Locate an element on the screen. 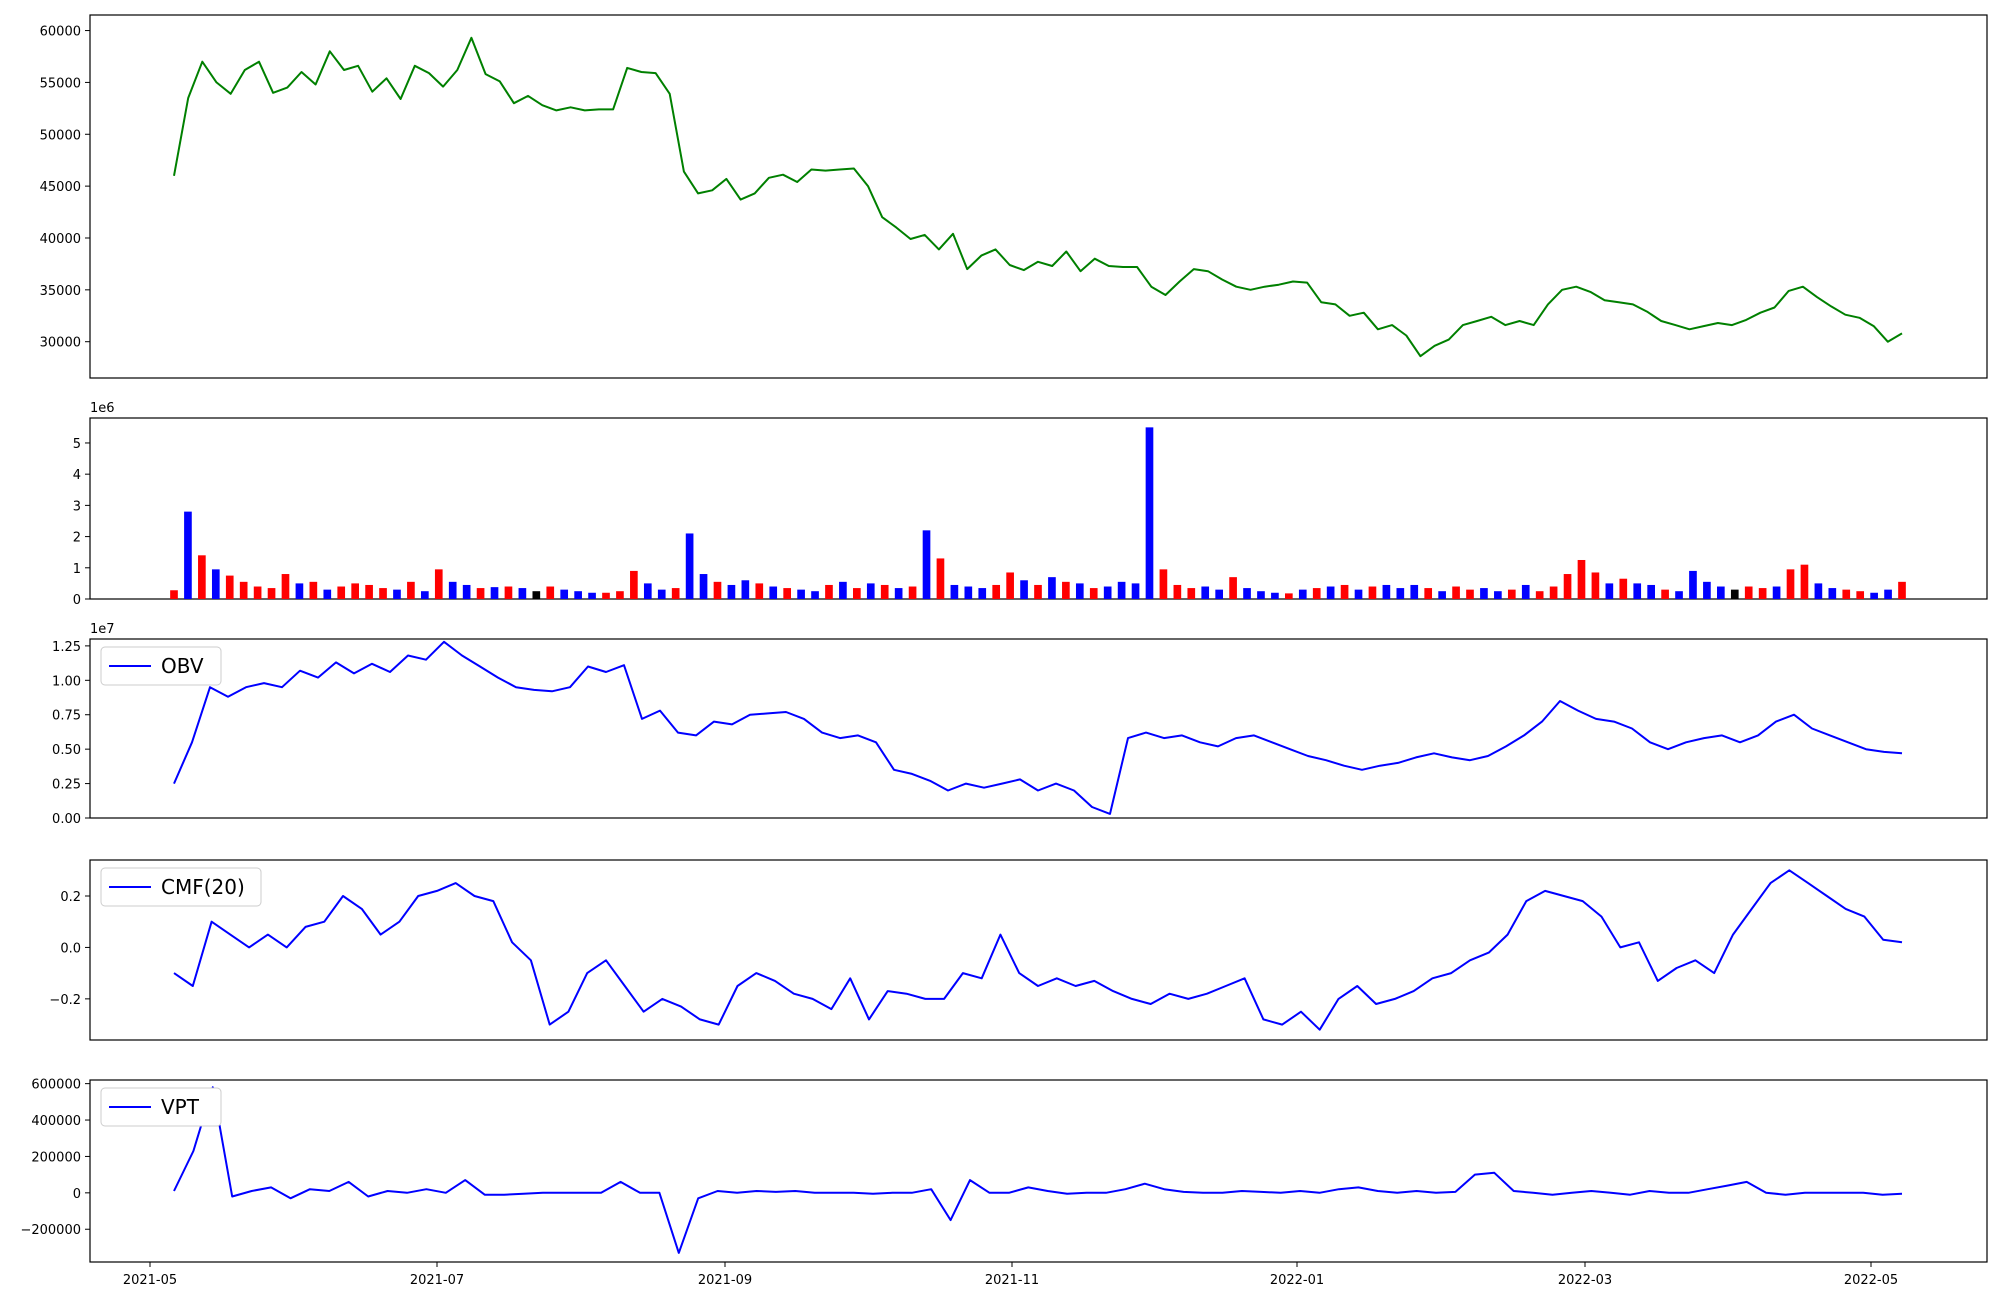 This screenshot has height=1300, width=2000. y-tick-label: 50000 is located at coordinates (60, 135).